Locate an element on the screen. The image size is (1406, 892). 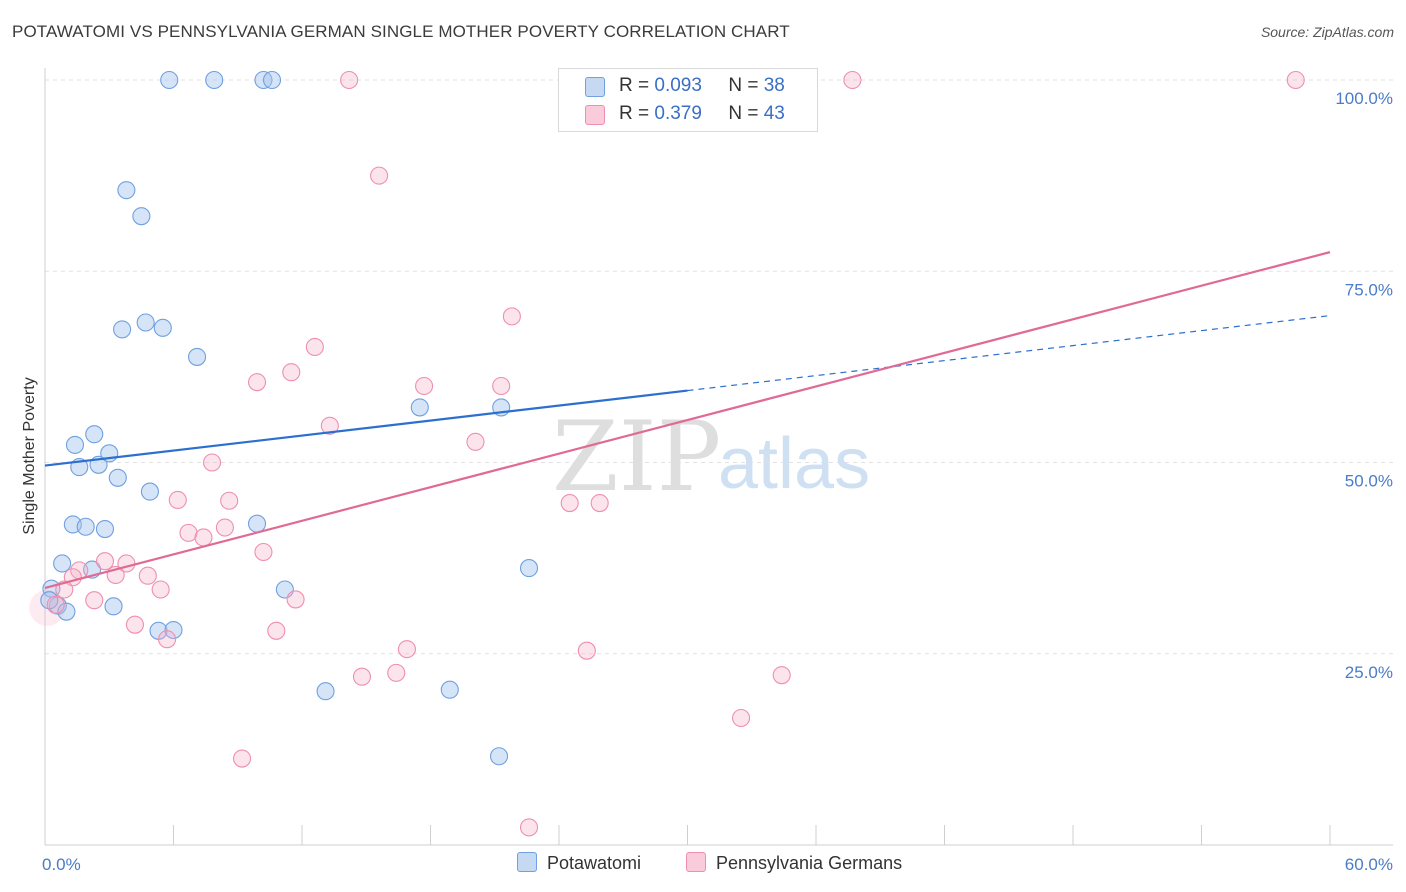
legend-swatch-potawatomi is located at coordinates (595, 87).